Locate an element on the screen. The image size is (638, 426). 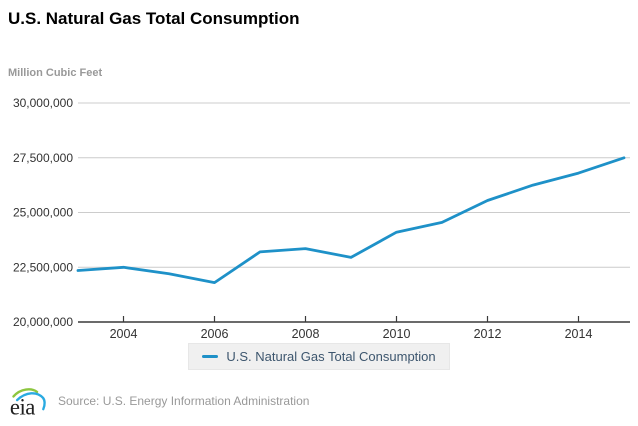
eia-logo-text: eia is located at coordinates (22, 406).